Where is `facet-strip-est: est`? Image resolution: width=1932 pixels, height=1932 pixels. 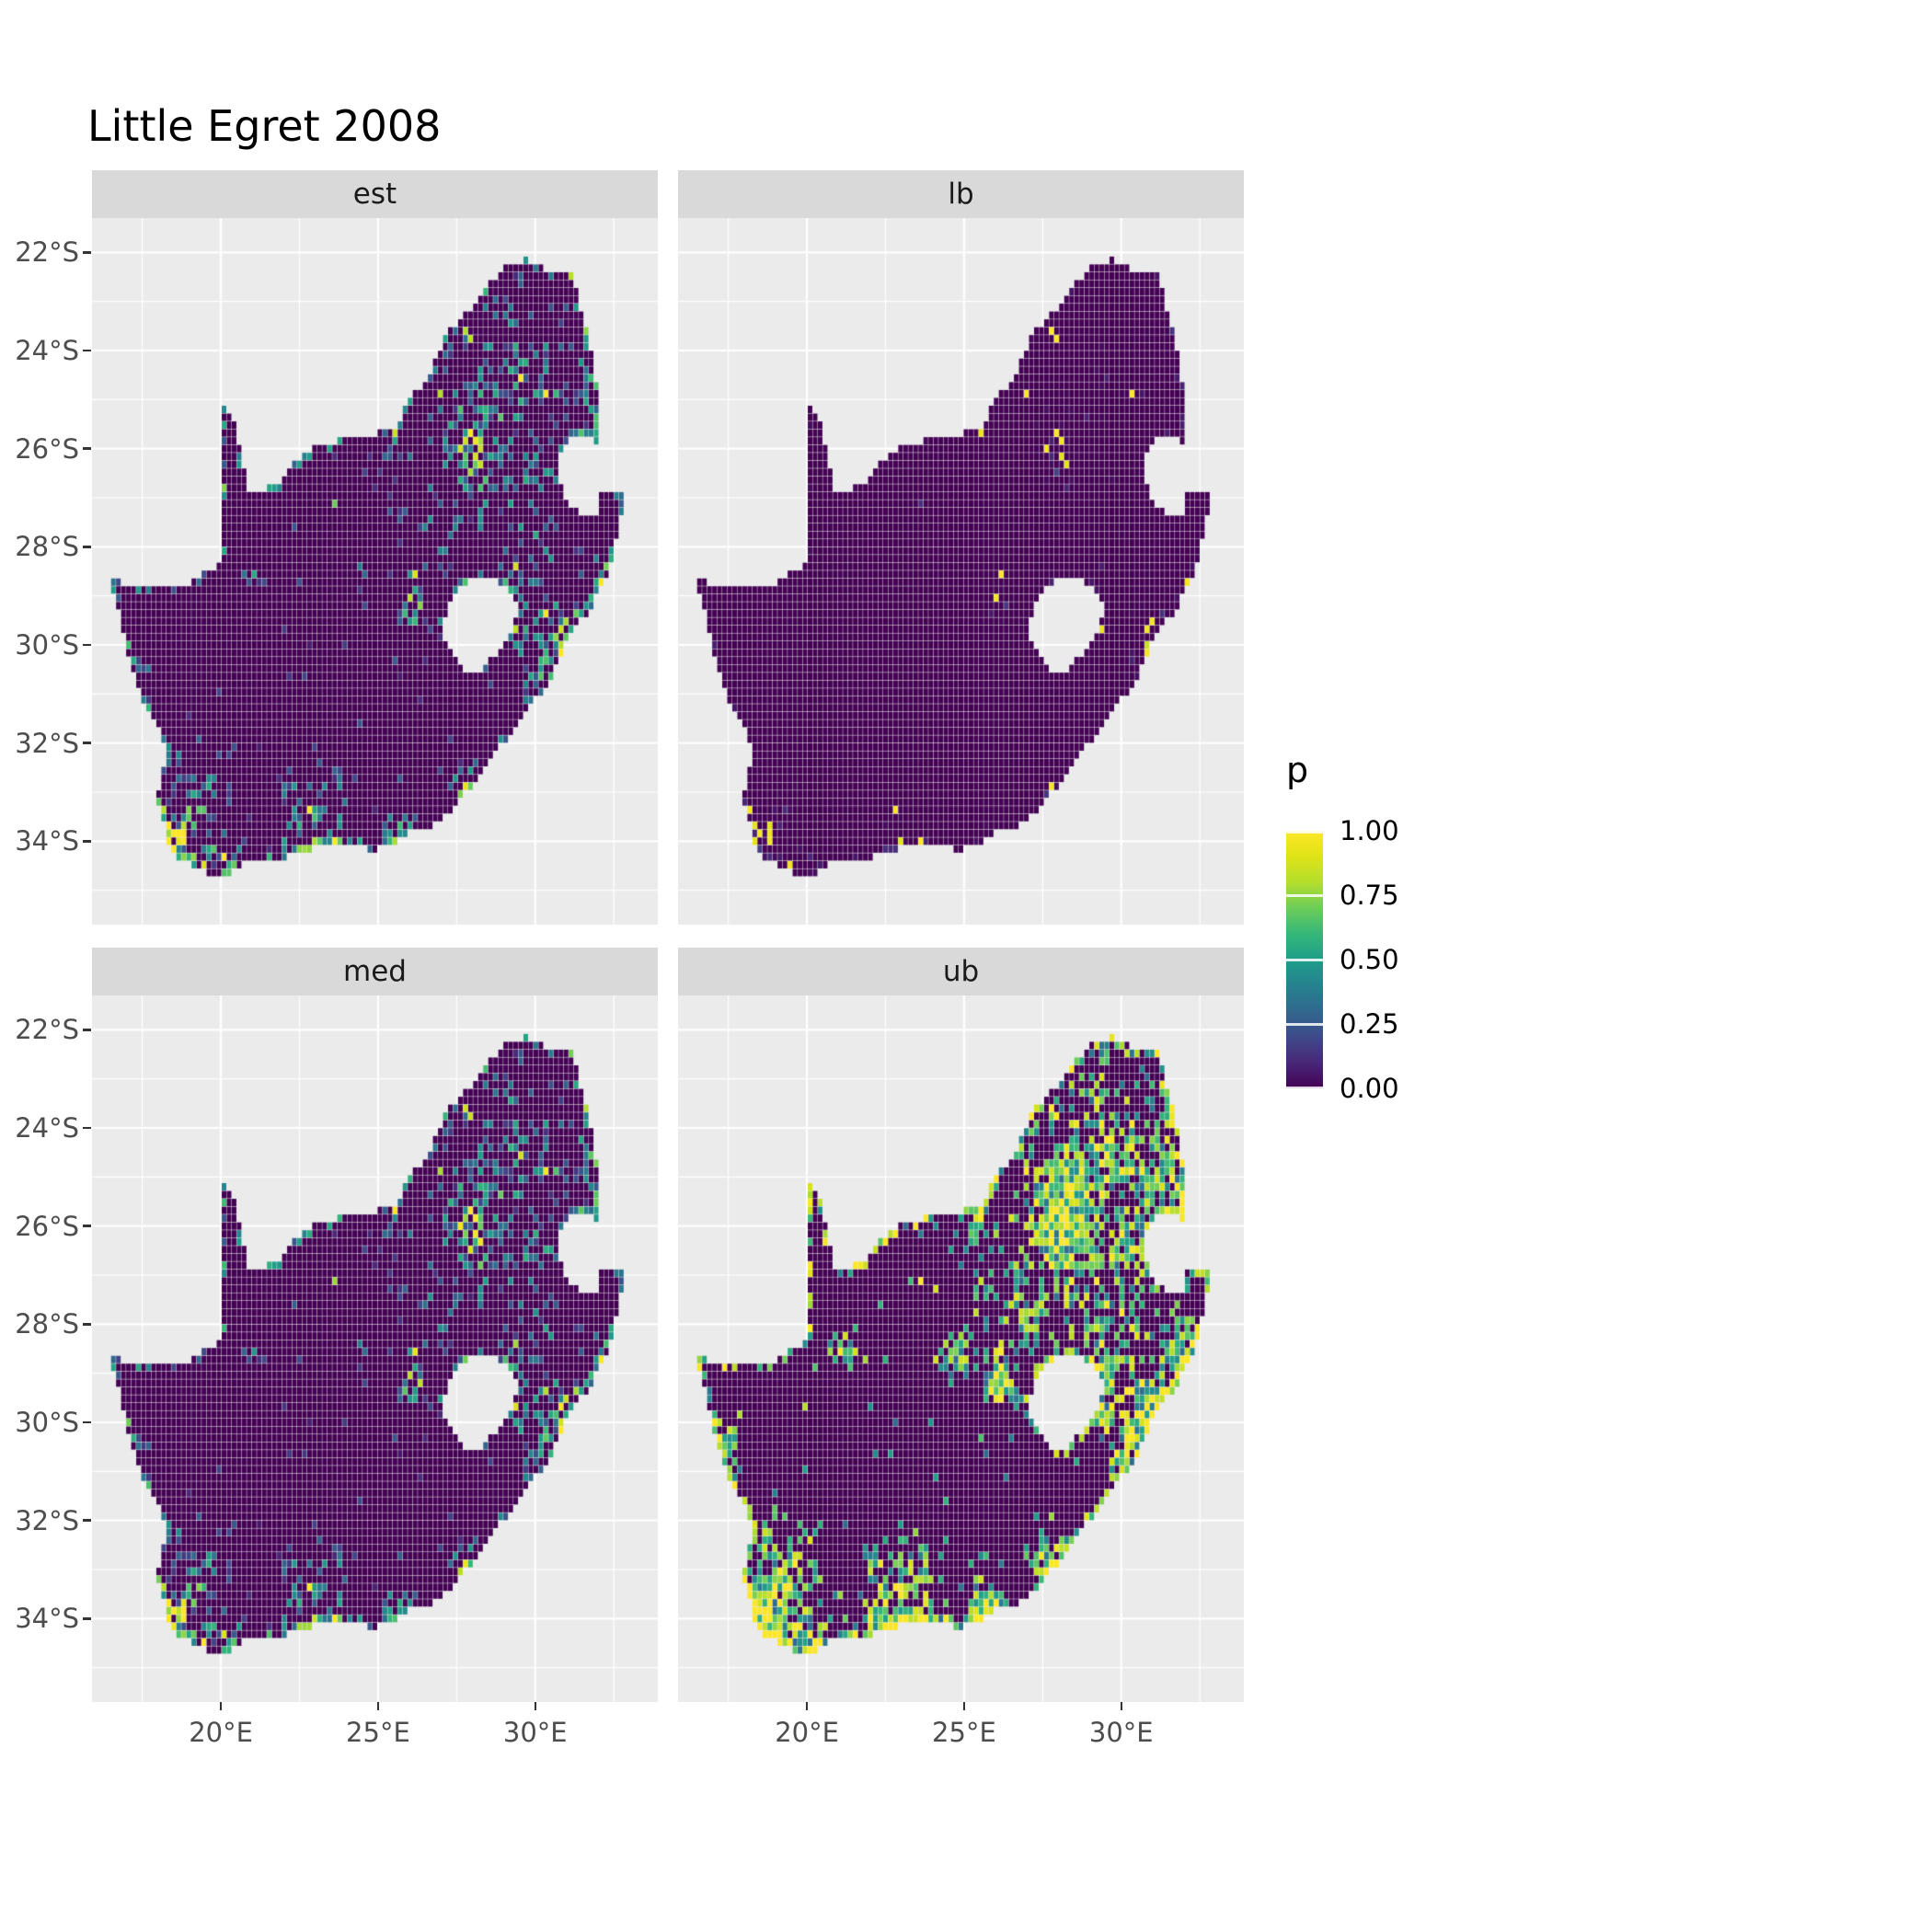
facet-strip-est: est is located at coordinates (375, 194).